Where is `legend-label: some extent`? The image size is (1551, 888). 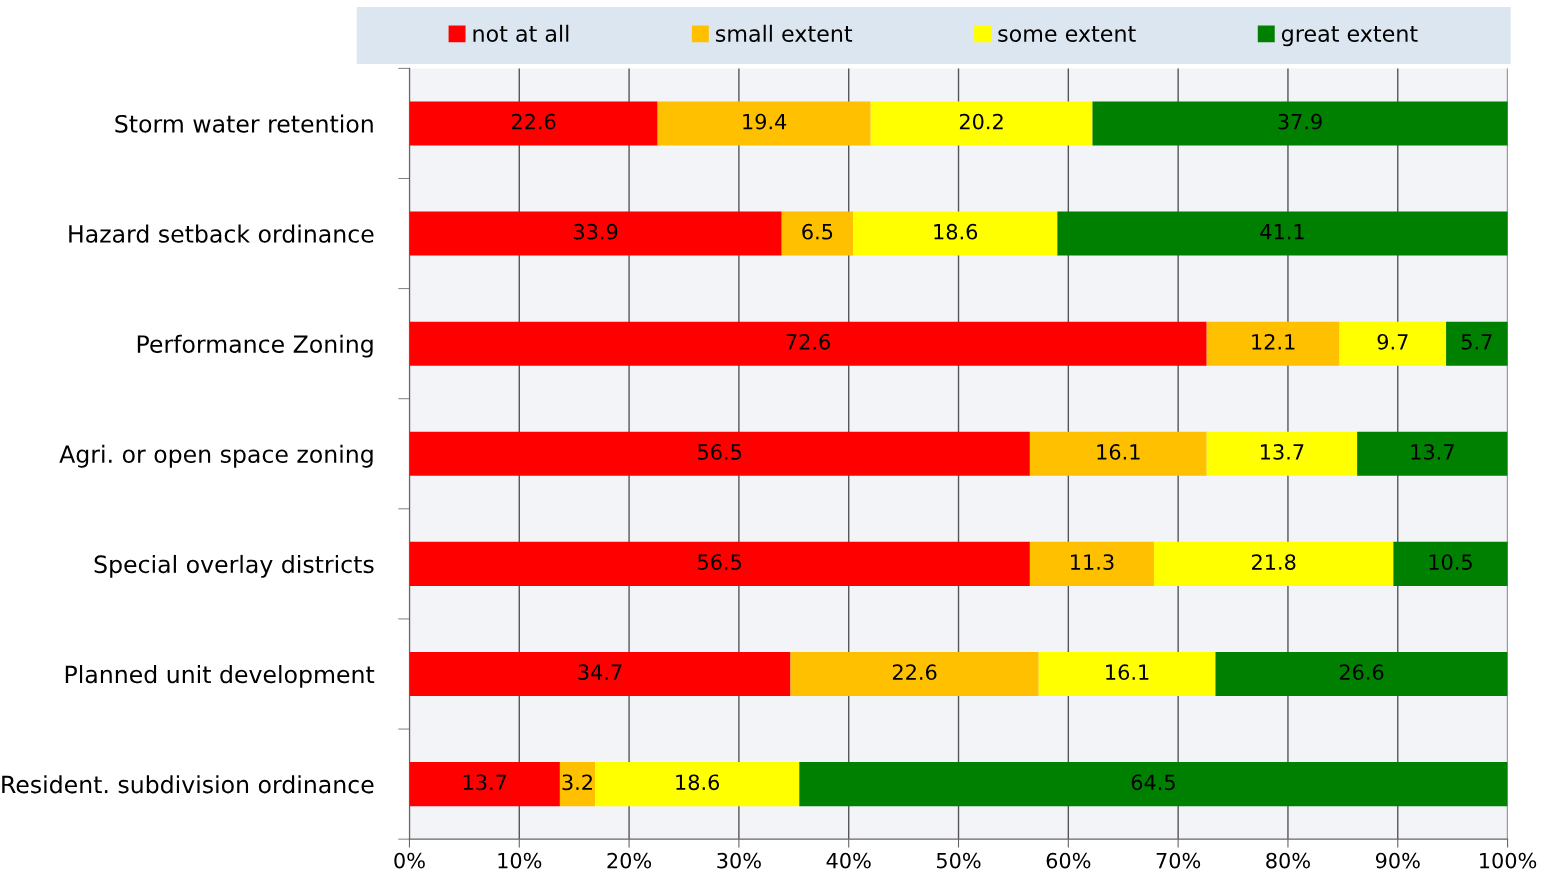
legend-label: some extent is located at coordinates (1067, 34).